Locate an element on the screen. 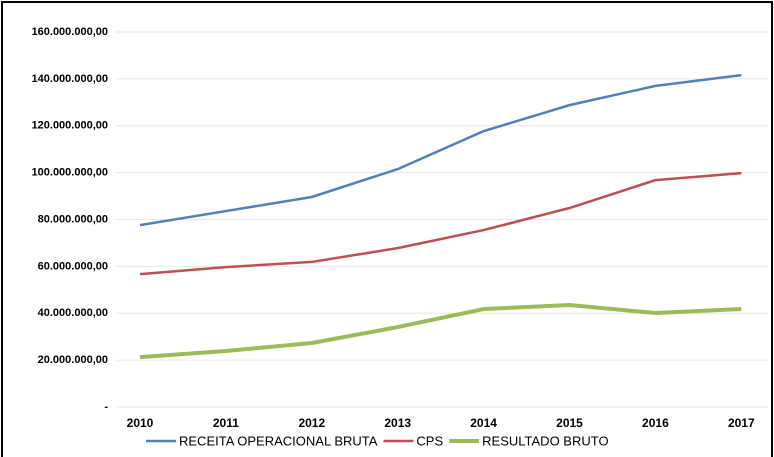 This screenshot has width=774, height=457. x-tick-label: 2013 is located at coordinates (397, 423).